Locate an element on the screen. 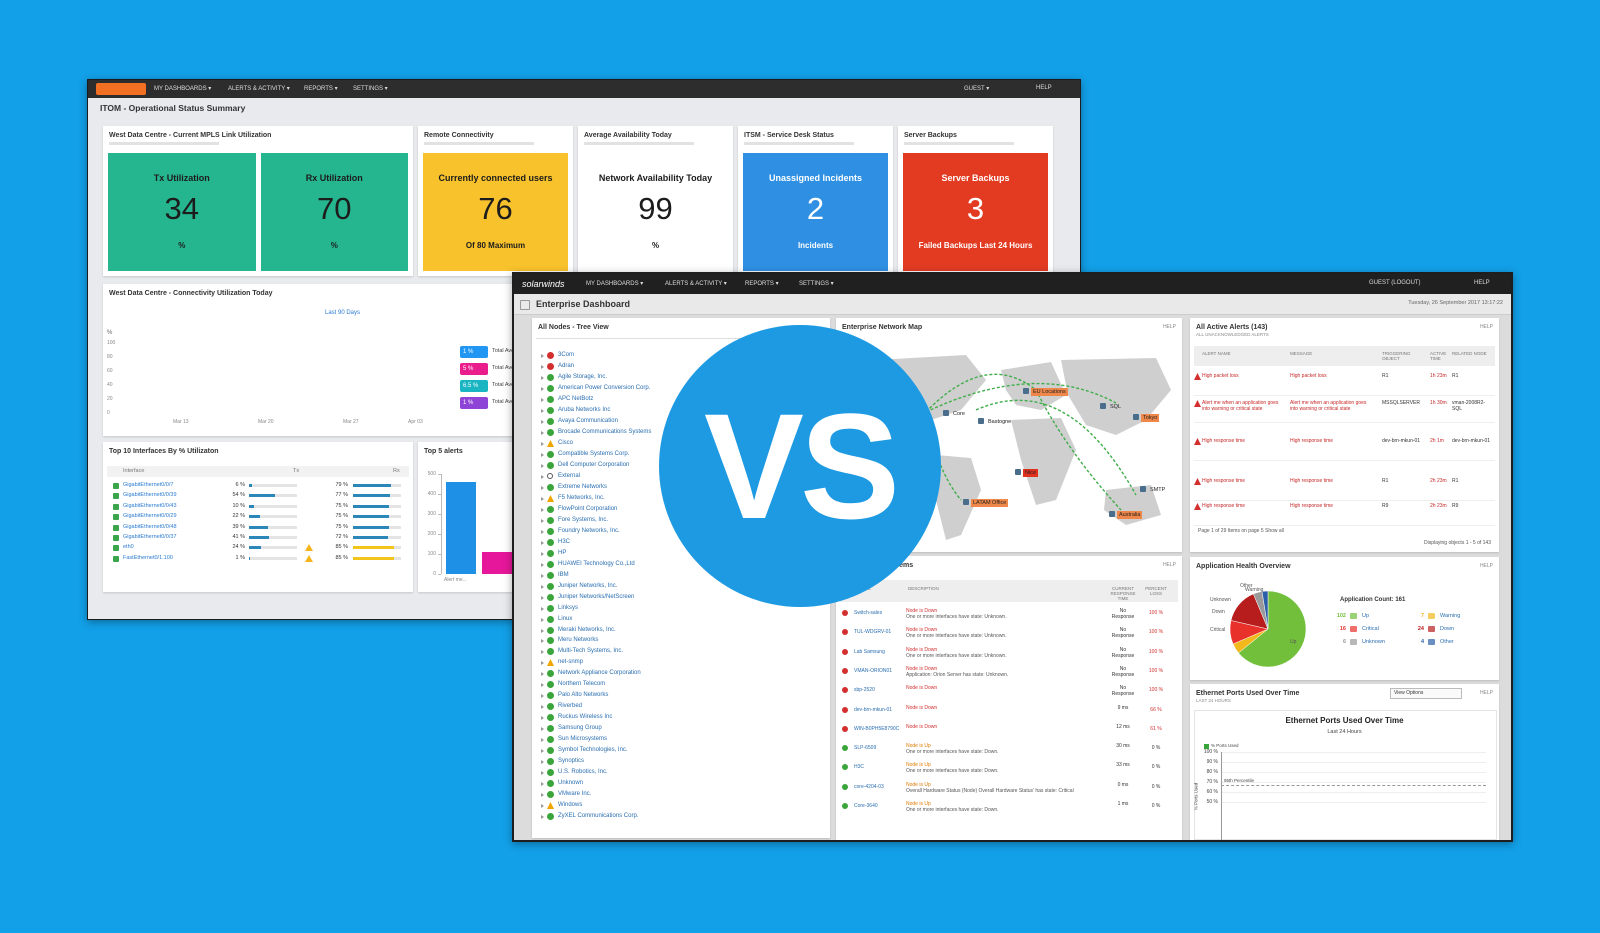  node-name: core-4204-03 is located at coordinates (869, 786).